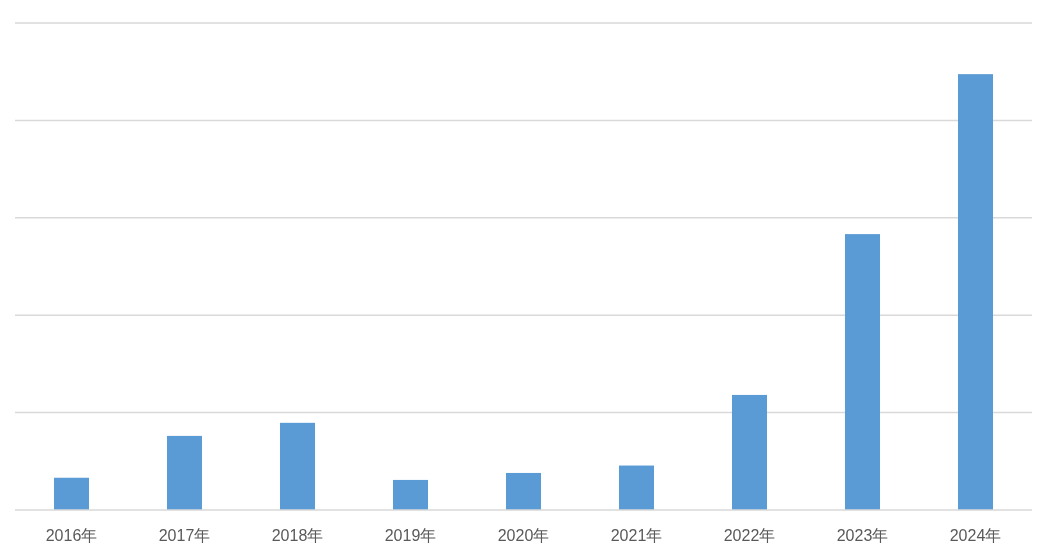 The height and width of the screenshot is (552, 1038). I want to click on x-tick-label: 2022年, so click(749, 535).